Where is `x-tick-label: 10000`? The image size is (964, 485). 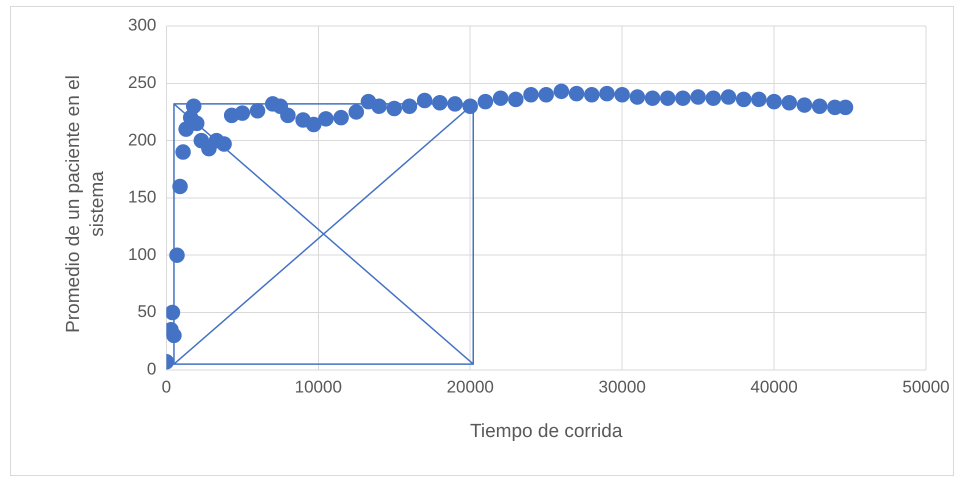
x-tick-label: 10000 is located at coordinates (318, 387).